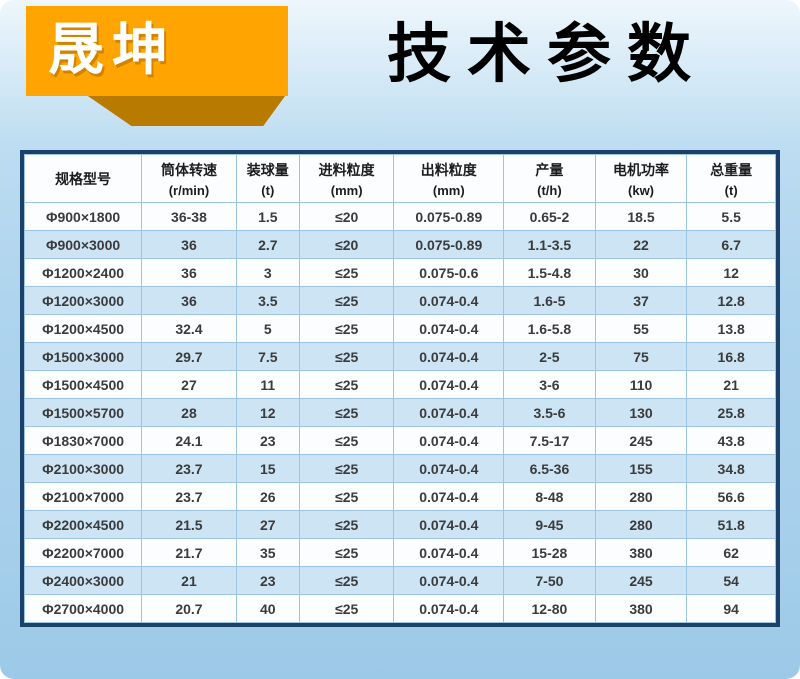  I want to click on column-header-label: 规格型号, so click(83, 178).